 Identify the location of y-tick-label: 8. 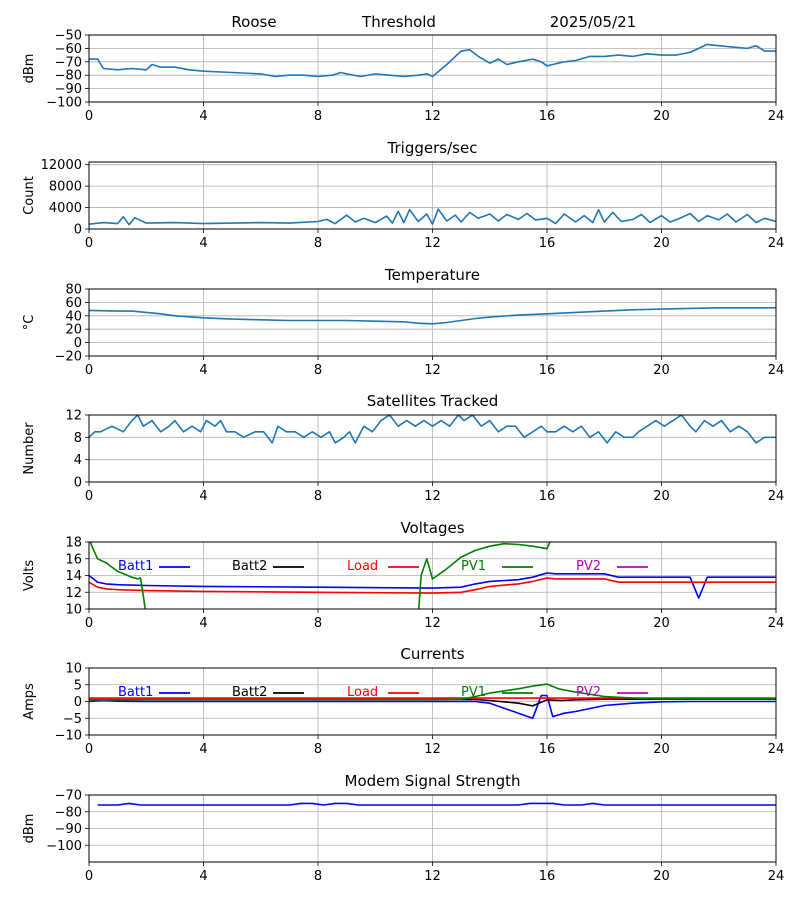
(78, 438).